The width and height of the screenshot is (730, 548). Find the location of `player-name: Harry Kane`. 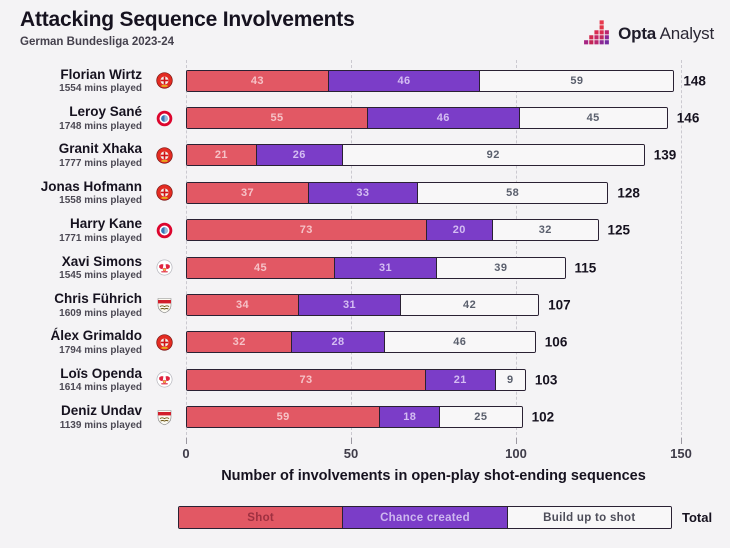

player-name: Harry Kane is located at coordinates (105, 224).